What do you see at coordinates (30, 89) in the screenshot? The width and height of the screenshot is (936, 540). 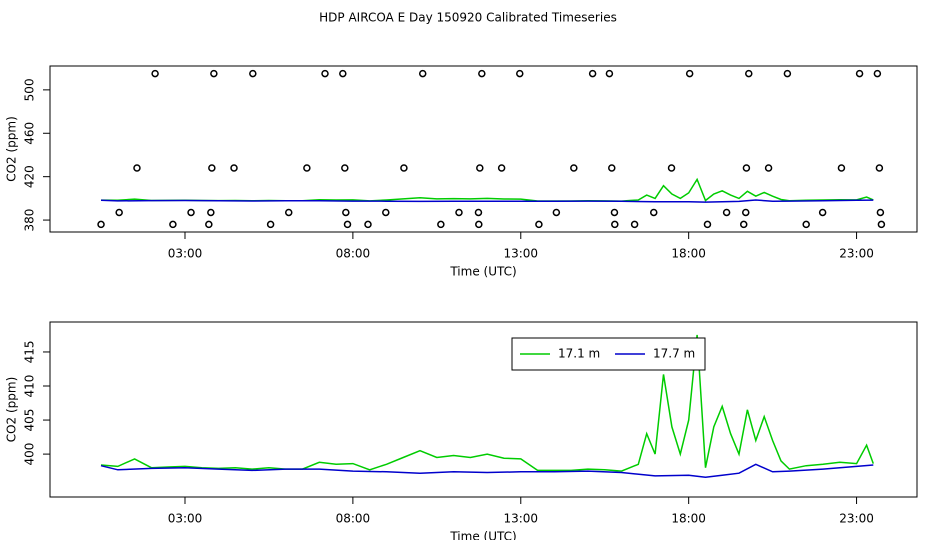 I see `y-tick-label: 500` at bounding box center [30, 89].